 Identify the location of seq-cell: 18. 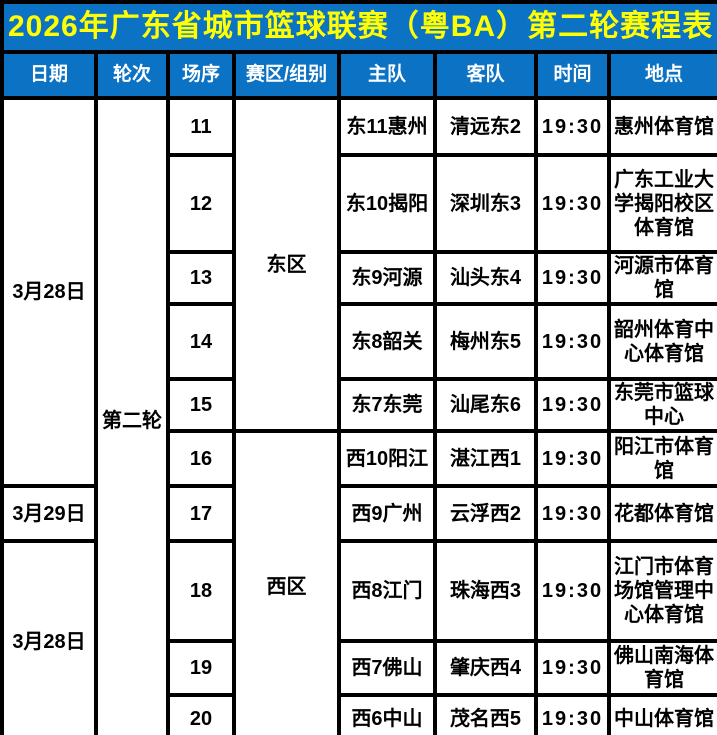
(201, 591).